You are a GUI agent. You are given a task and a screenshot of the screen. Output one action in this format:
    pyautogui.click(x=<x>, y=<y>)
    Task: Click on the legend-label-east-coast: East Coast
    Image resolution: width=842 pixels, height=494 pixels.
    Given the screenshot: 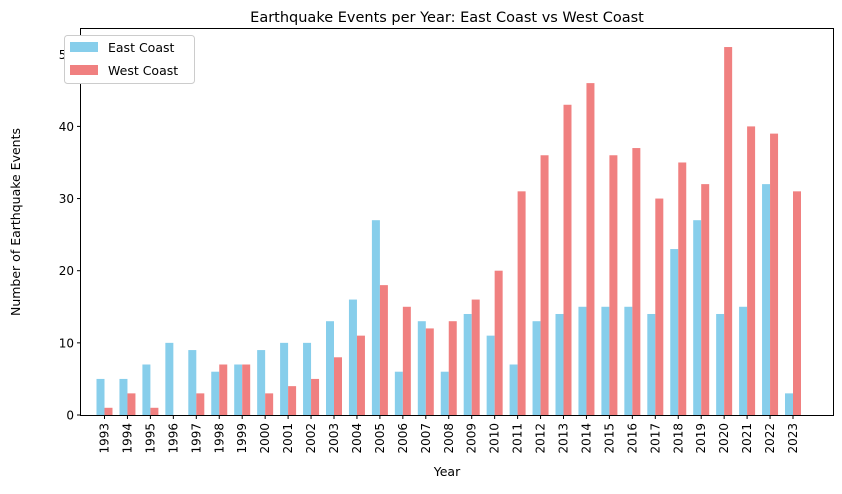 What is the action you would take?
    pyautogui.click(x=141, y=47)
    